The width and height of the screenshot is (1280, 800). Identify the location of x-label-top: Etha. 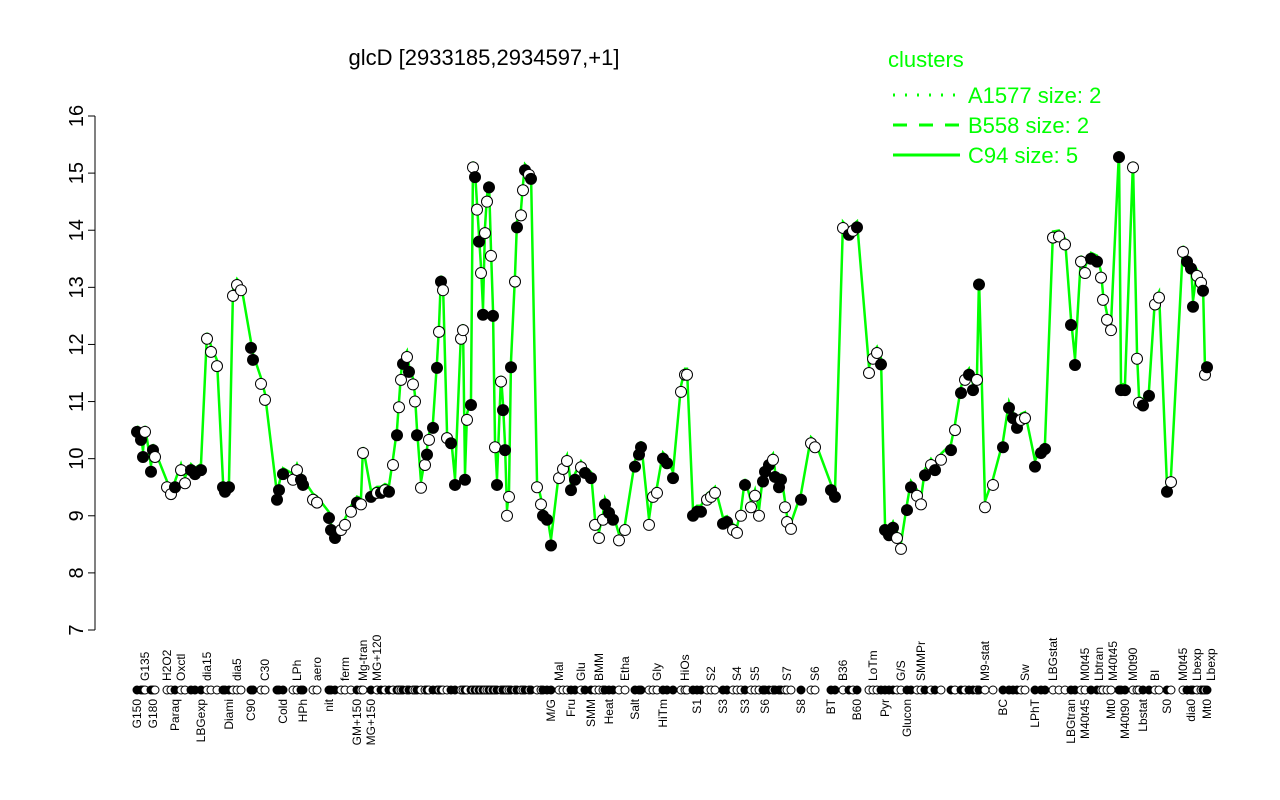
(625, 668).